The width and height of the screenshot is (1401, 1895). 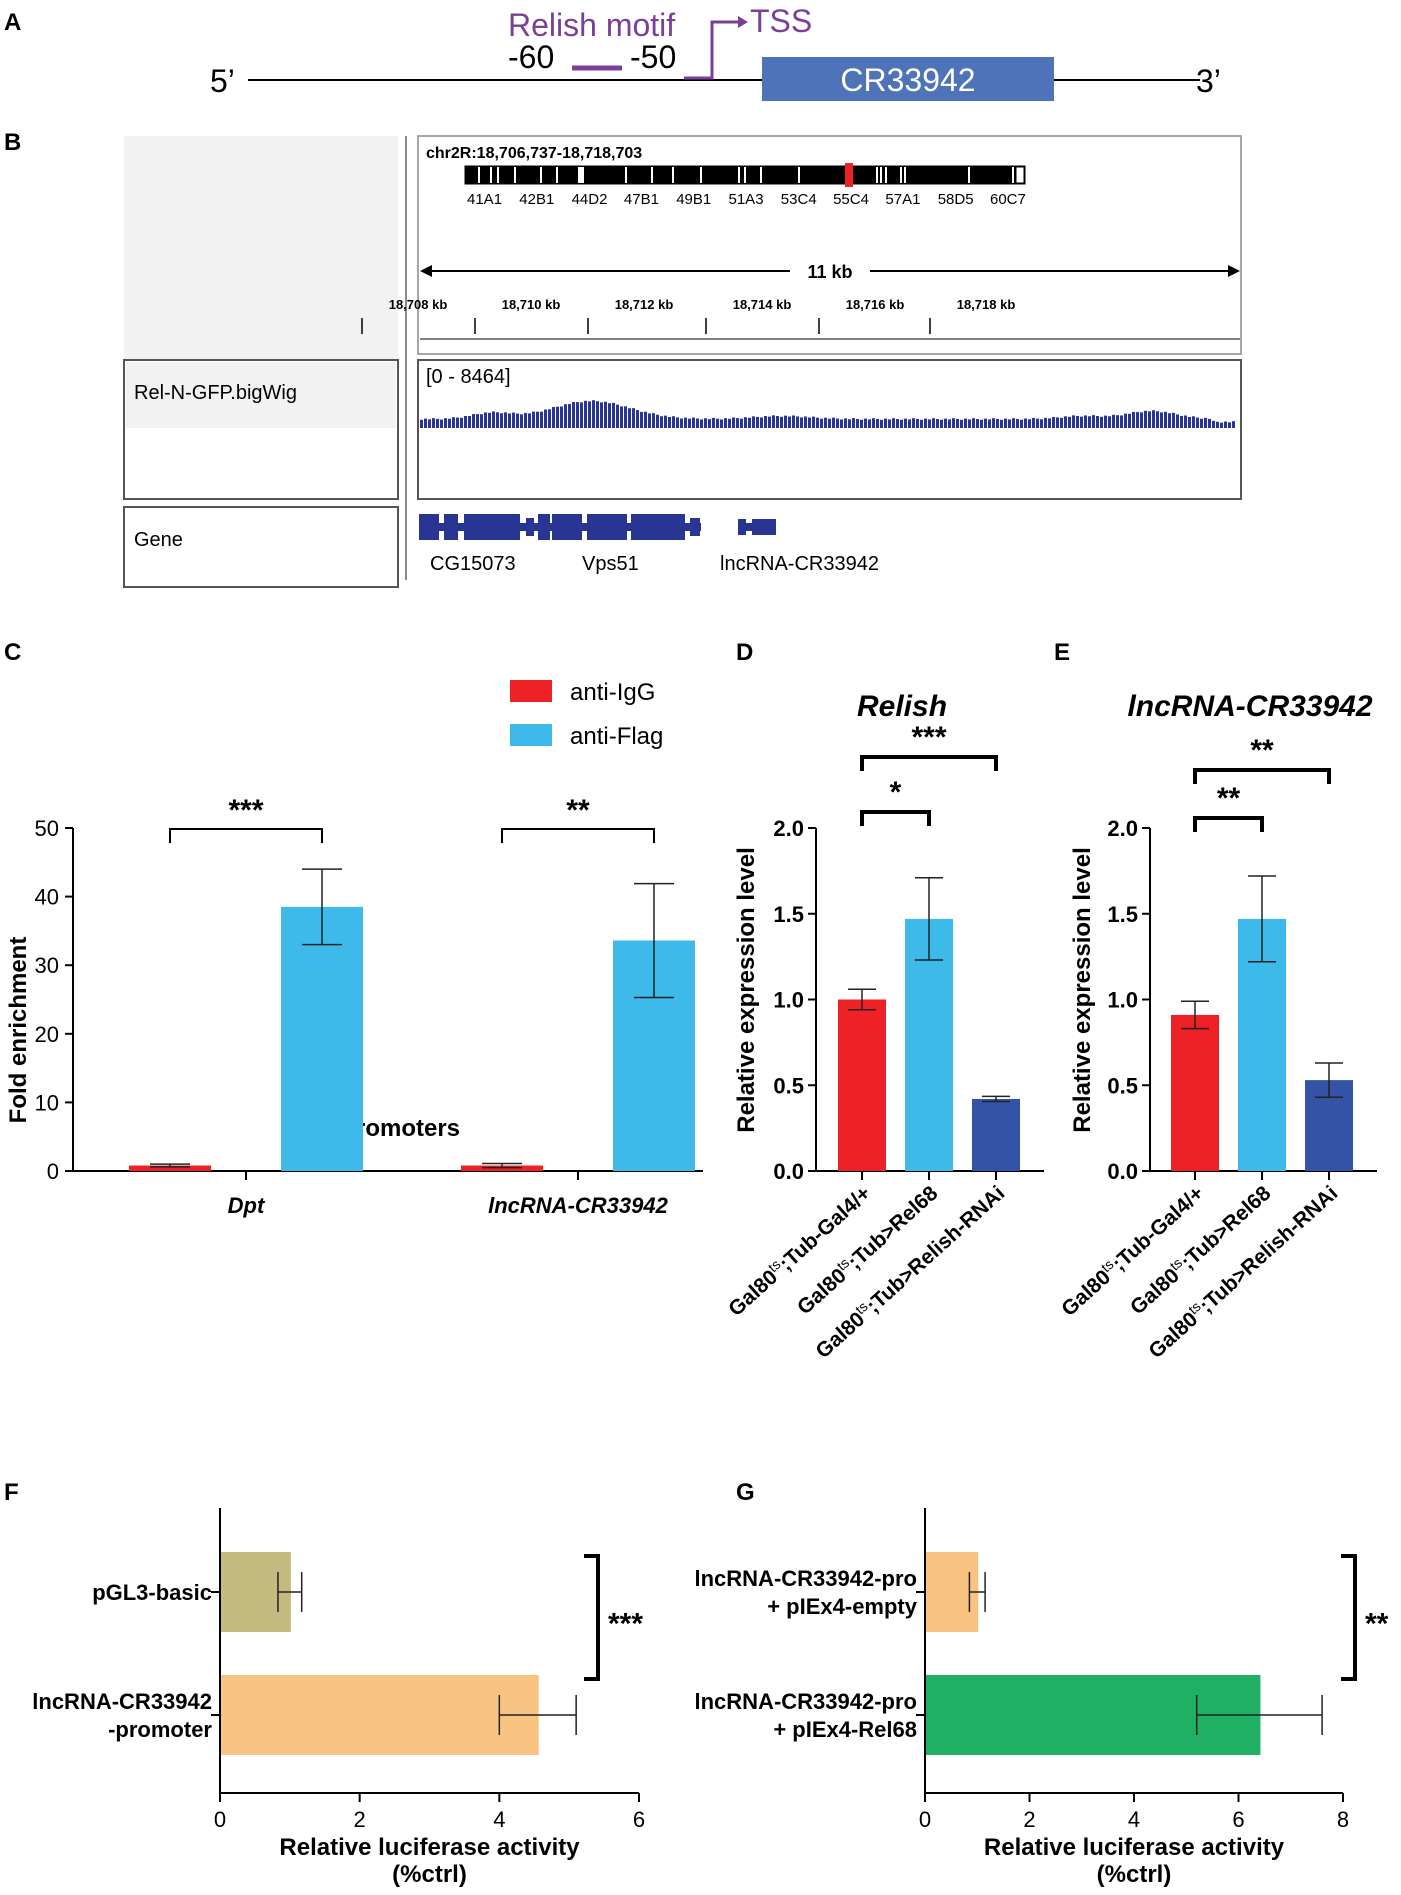 I want to click on e-y-tick-label: 0.5, so click(x=1122, y=1085).